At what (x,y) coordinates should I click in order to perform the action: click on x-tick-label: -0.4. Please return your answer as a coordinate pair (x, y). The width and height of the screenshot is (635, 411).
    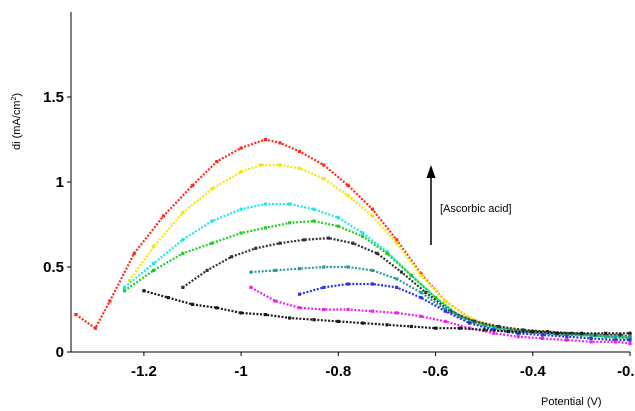
    Looking at the image, I should click on (533, 371).